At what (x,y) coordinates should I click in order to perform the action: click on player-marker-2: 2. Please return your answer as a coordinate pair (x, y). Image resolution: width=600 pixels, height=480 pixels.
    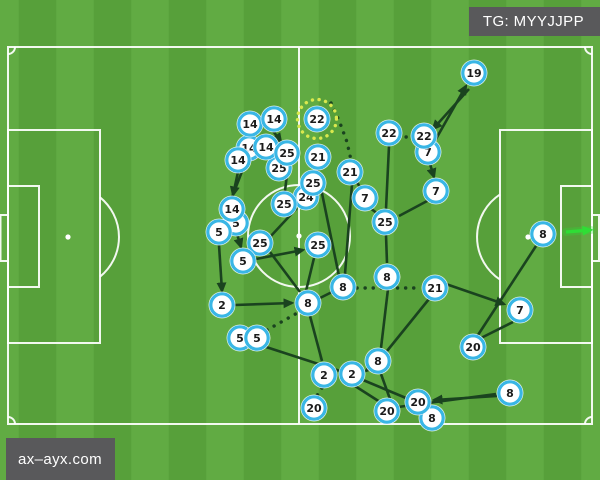
    Looking at the image, I should click on (352, 374).